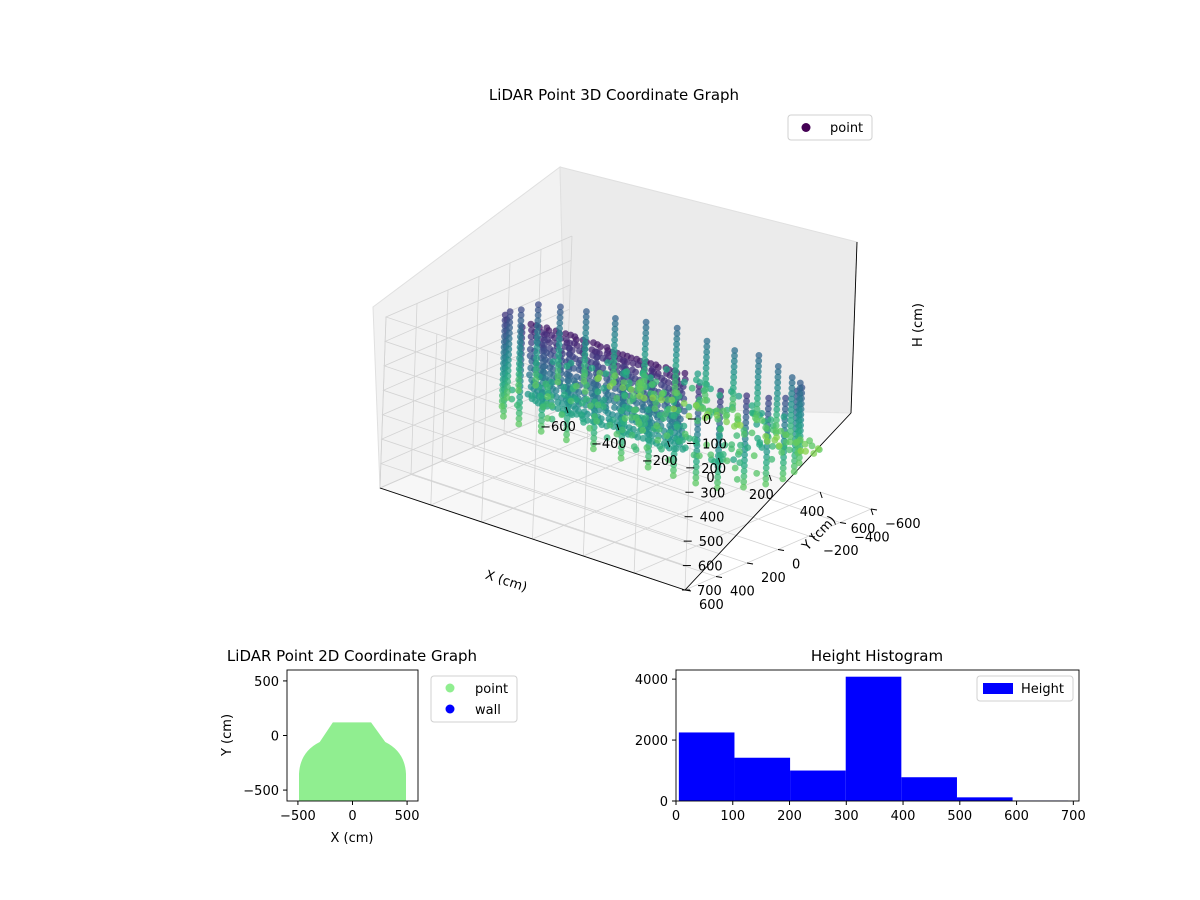  What do you see at coordinates (830, 127) in the screenshot?
I see `legend-3d: point` at bounding box center [830, 127].